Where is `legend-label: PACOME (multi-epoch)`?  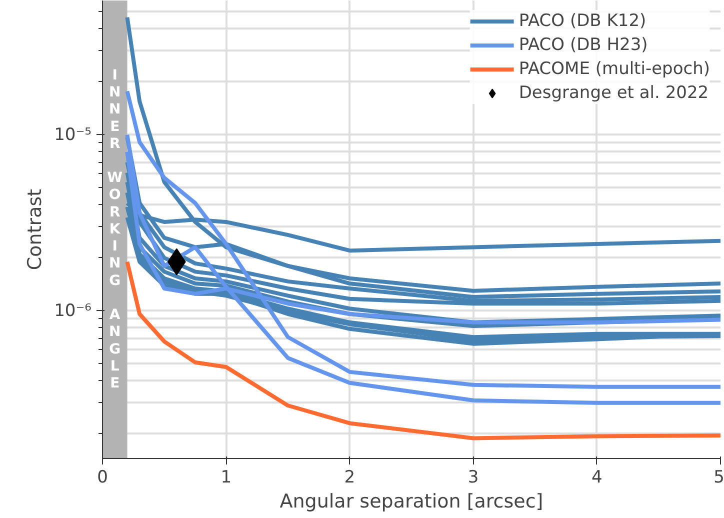 legend-label: PACOME (multi-epoch) is located at coordinates (614, 69).